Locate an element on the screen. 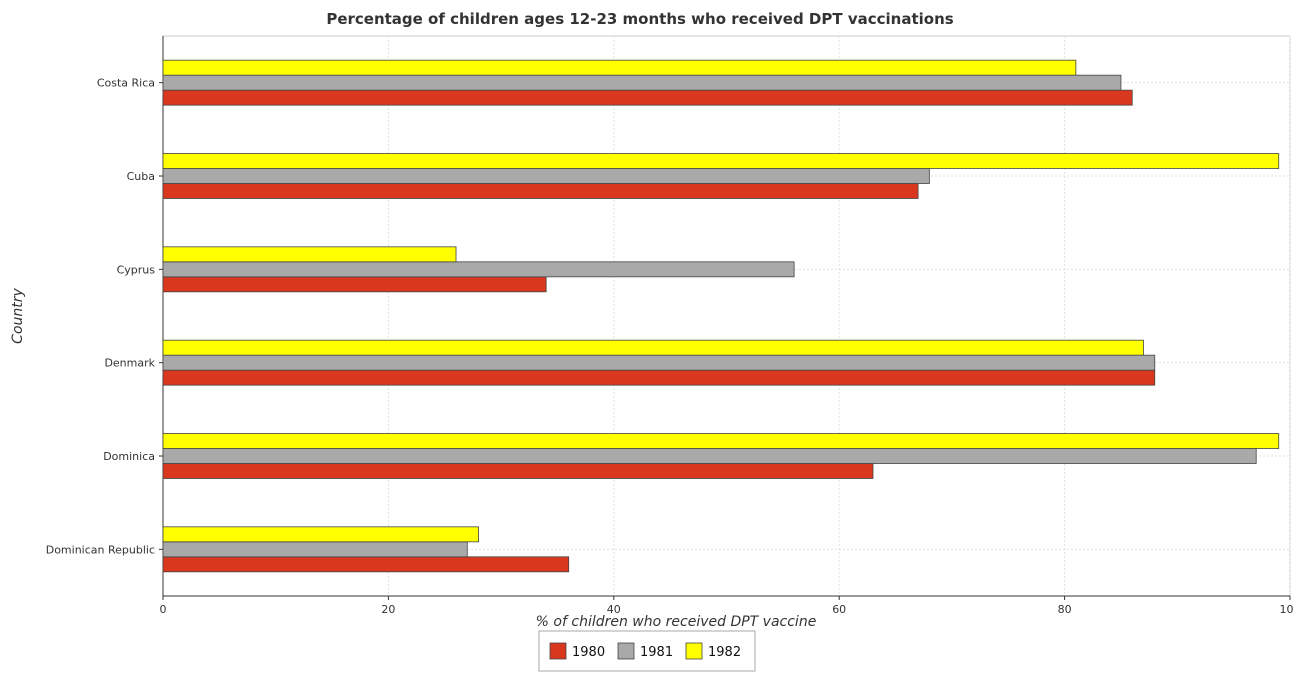  bar-cyprus-1982 is located at coordinates (309, 254).